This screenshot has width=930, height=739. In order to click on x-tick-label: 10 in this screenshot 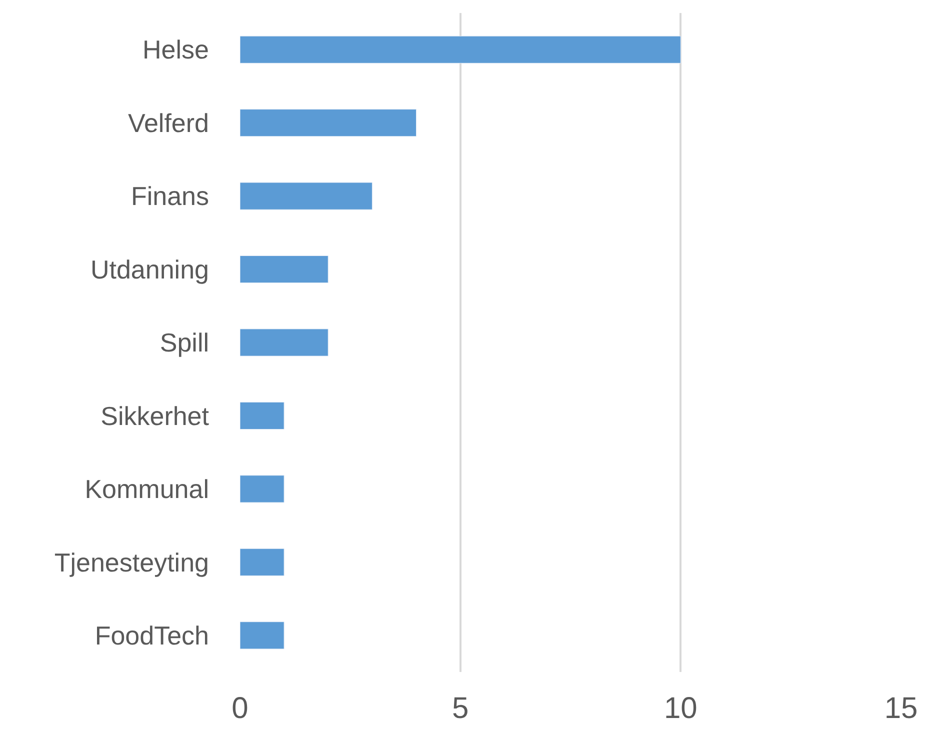, I will do `click(681, 708)`.